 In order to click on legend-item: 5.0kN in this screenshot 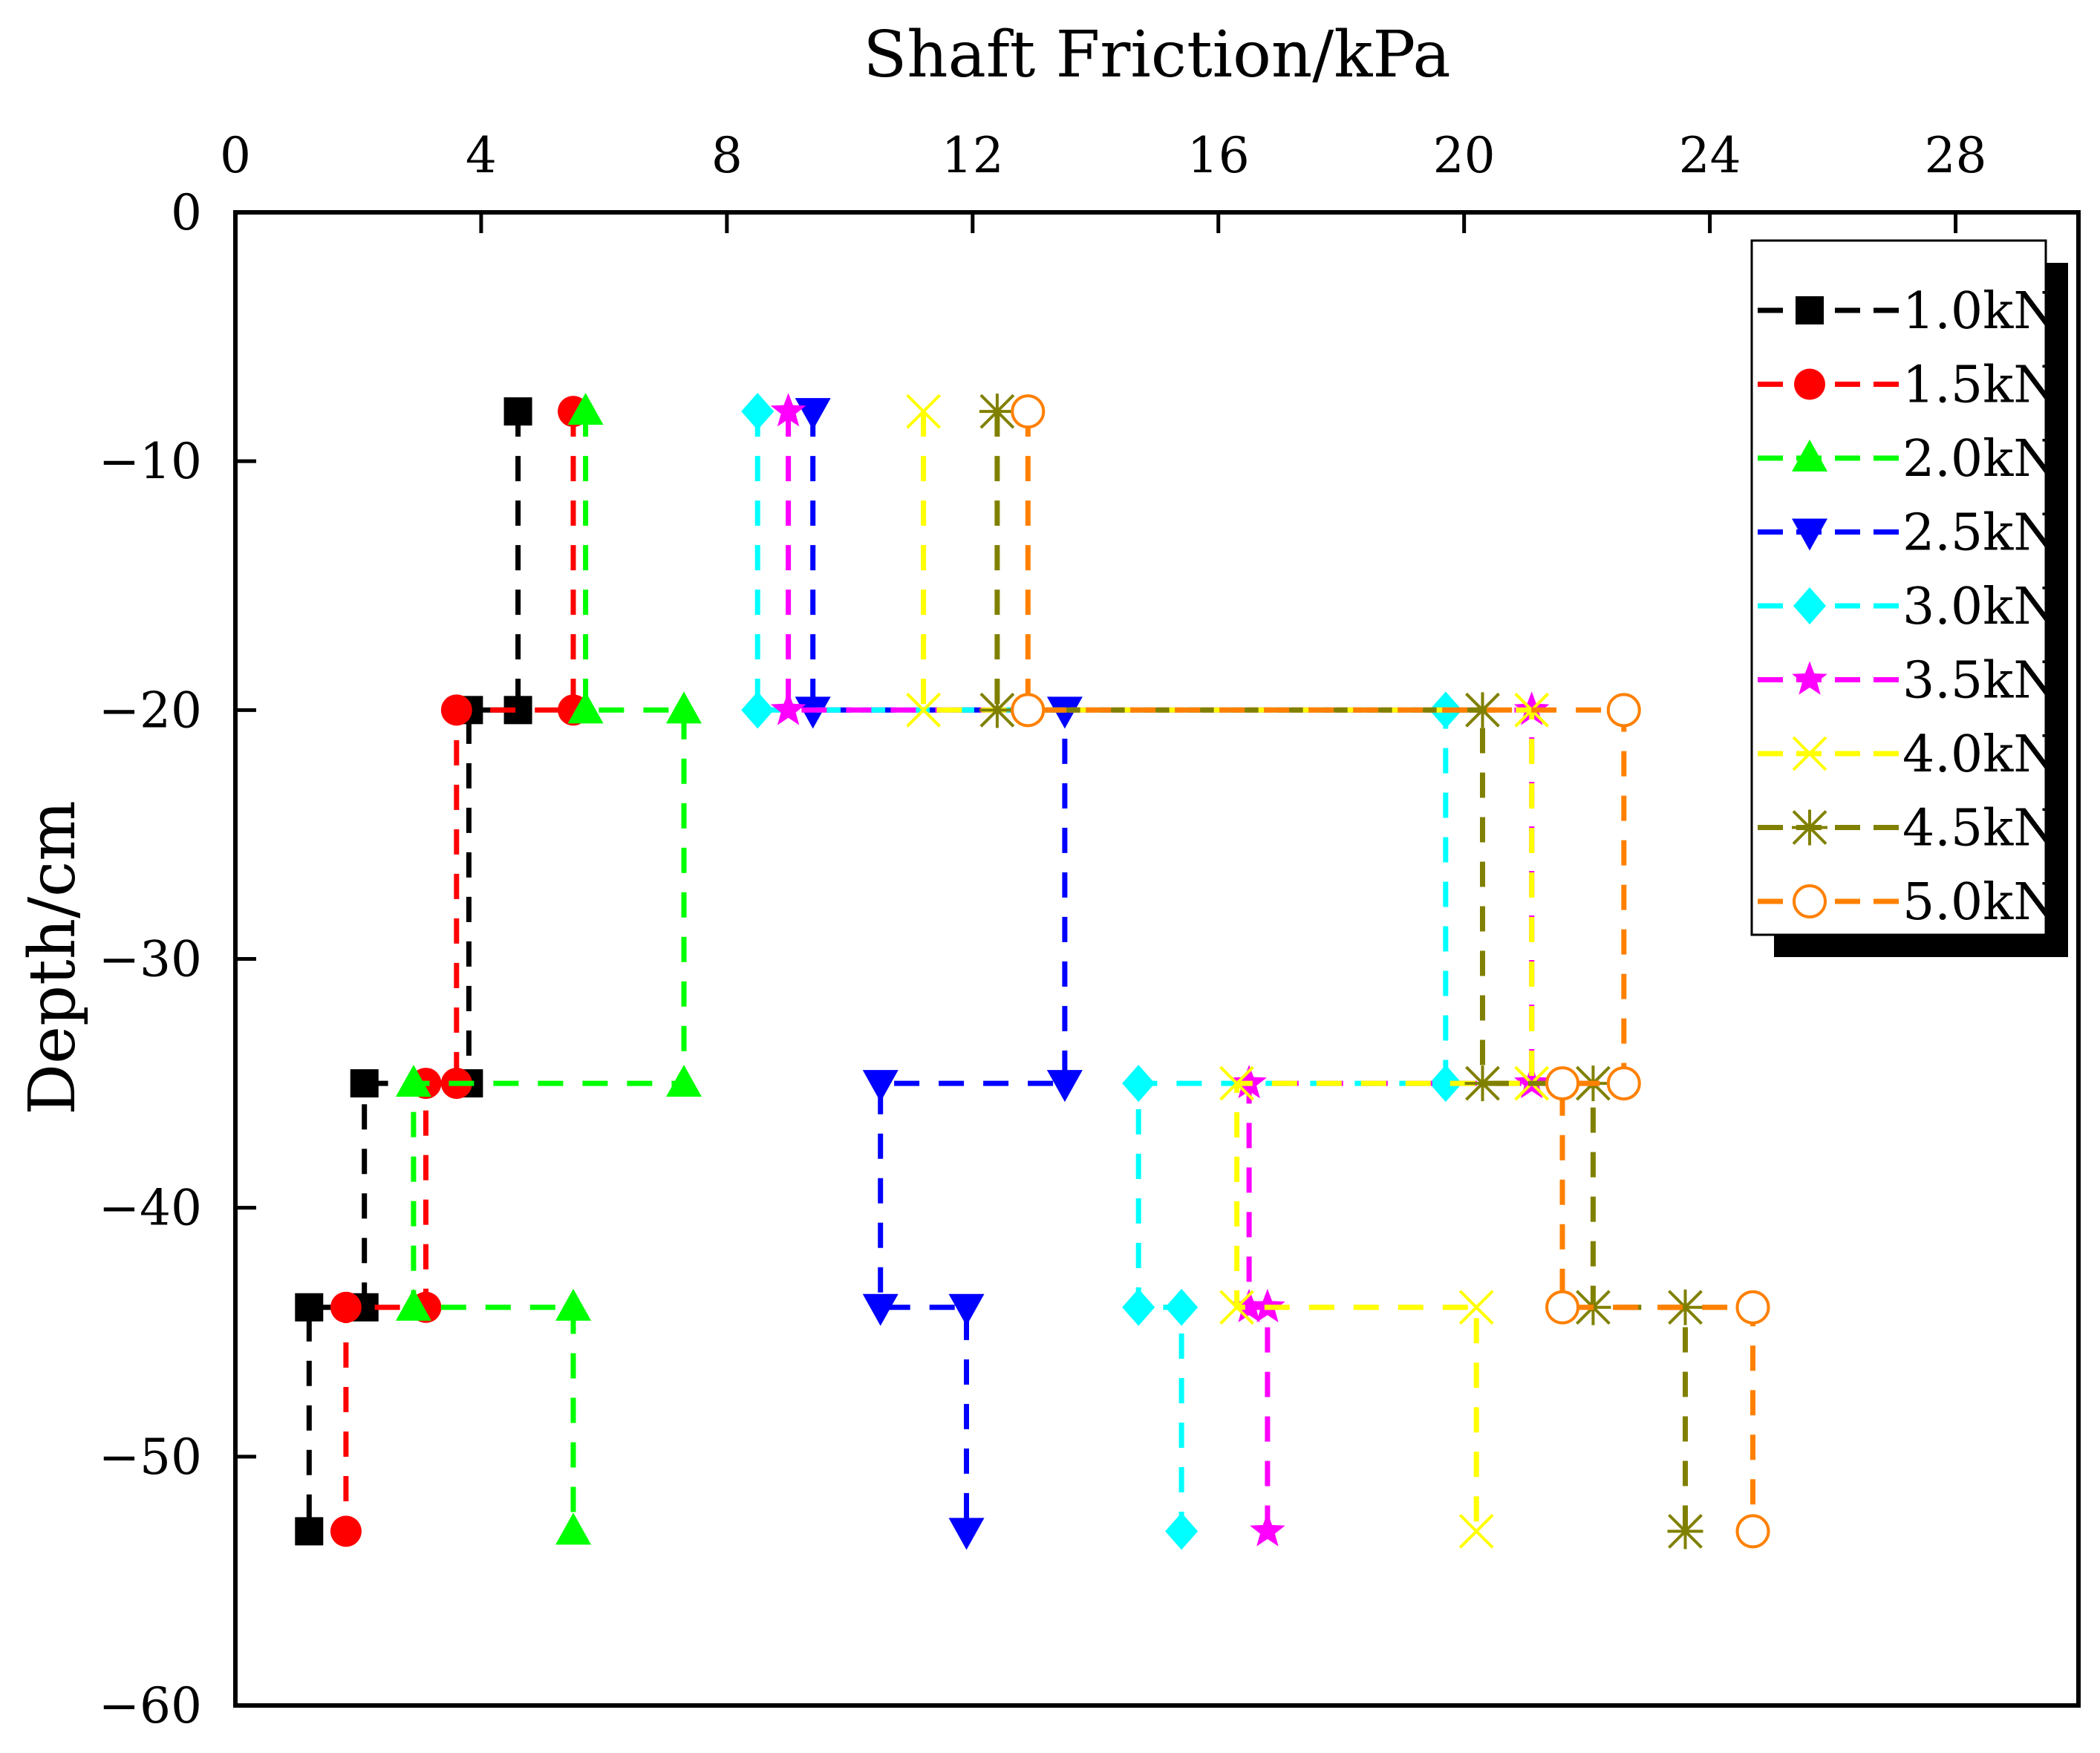, I will do `click(1908, 902)`.